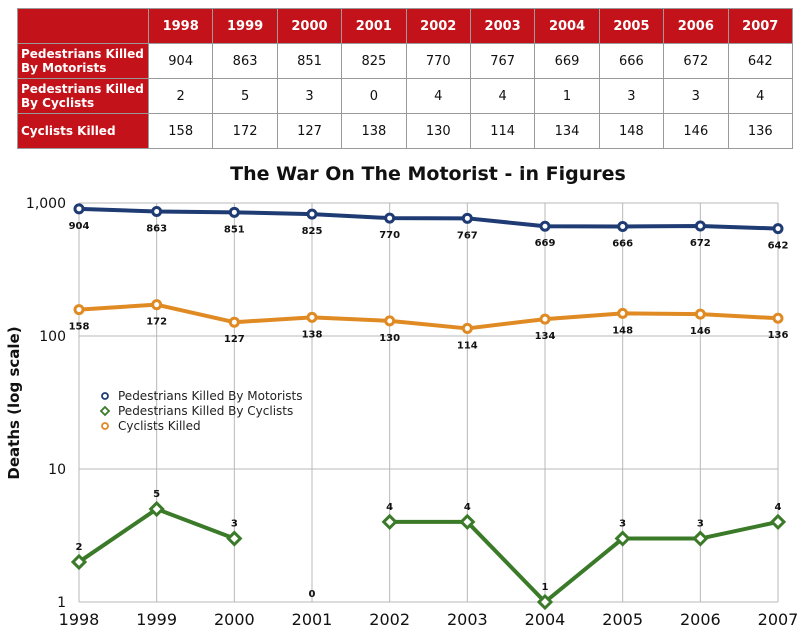 The width and height of the screenshot is (807, 636). What do you see at coordinates (631, 131) in the screenshot?
I see `table-cell: 148` at bounding box center [631, 131].